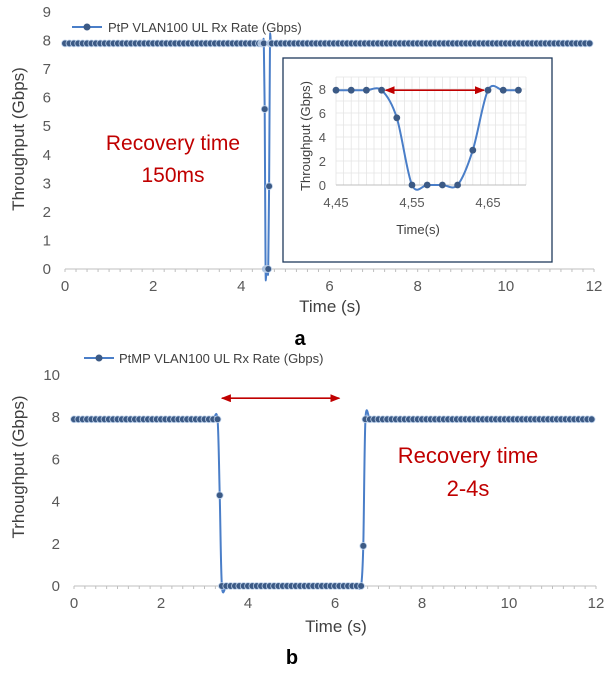 This screenshot has height=673, width=605. I want to click on chart-a-ylabel: Throughput (Gbps), so click(18, 139).